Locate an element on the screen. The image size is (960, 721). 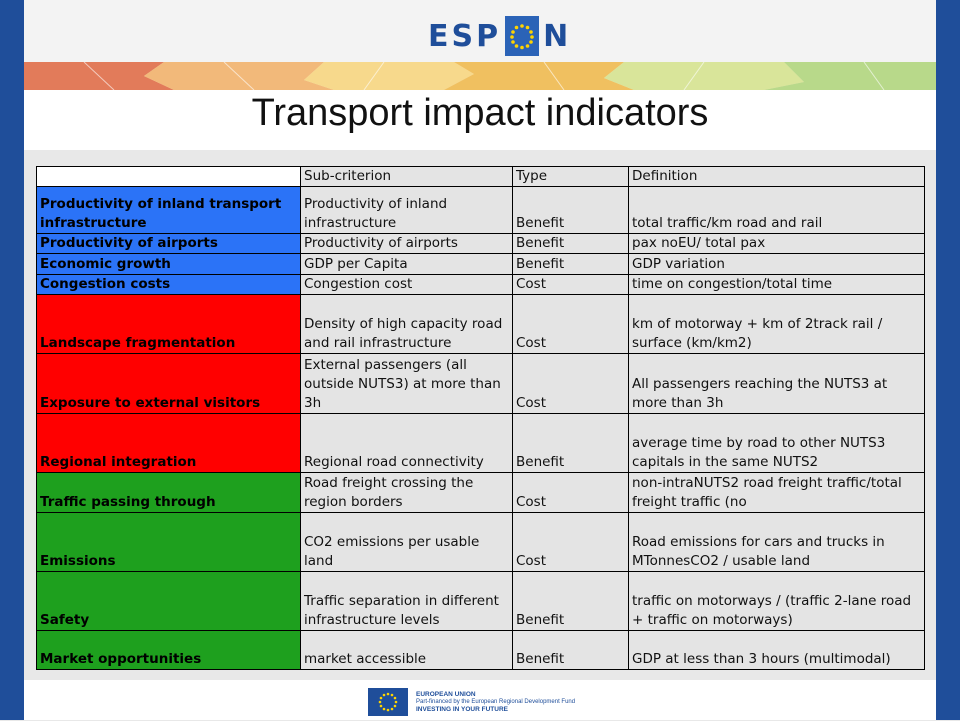
right-border is located at coordinates (948, 360).